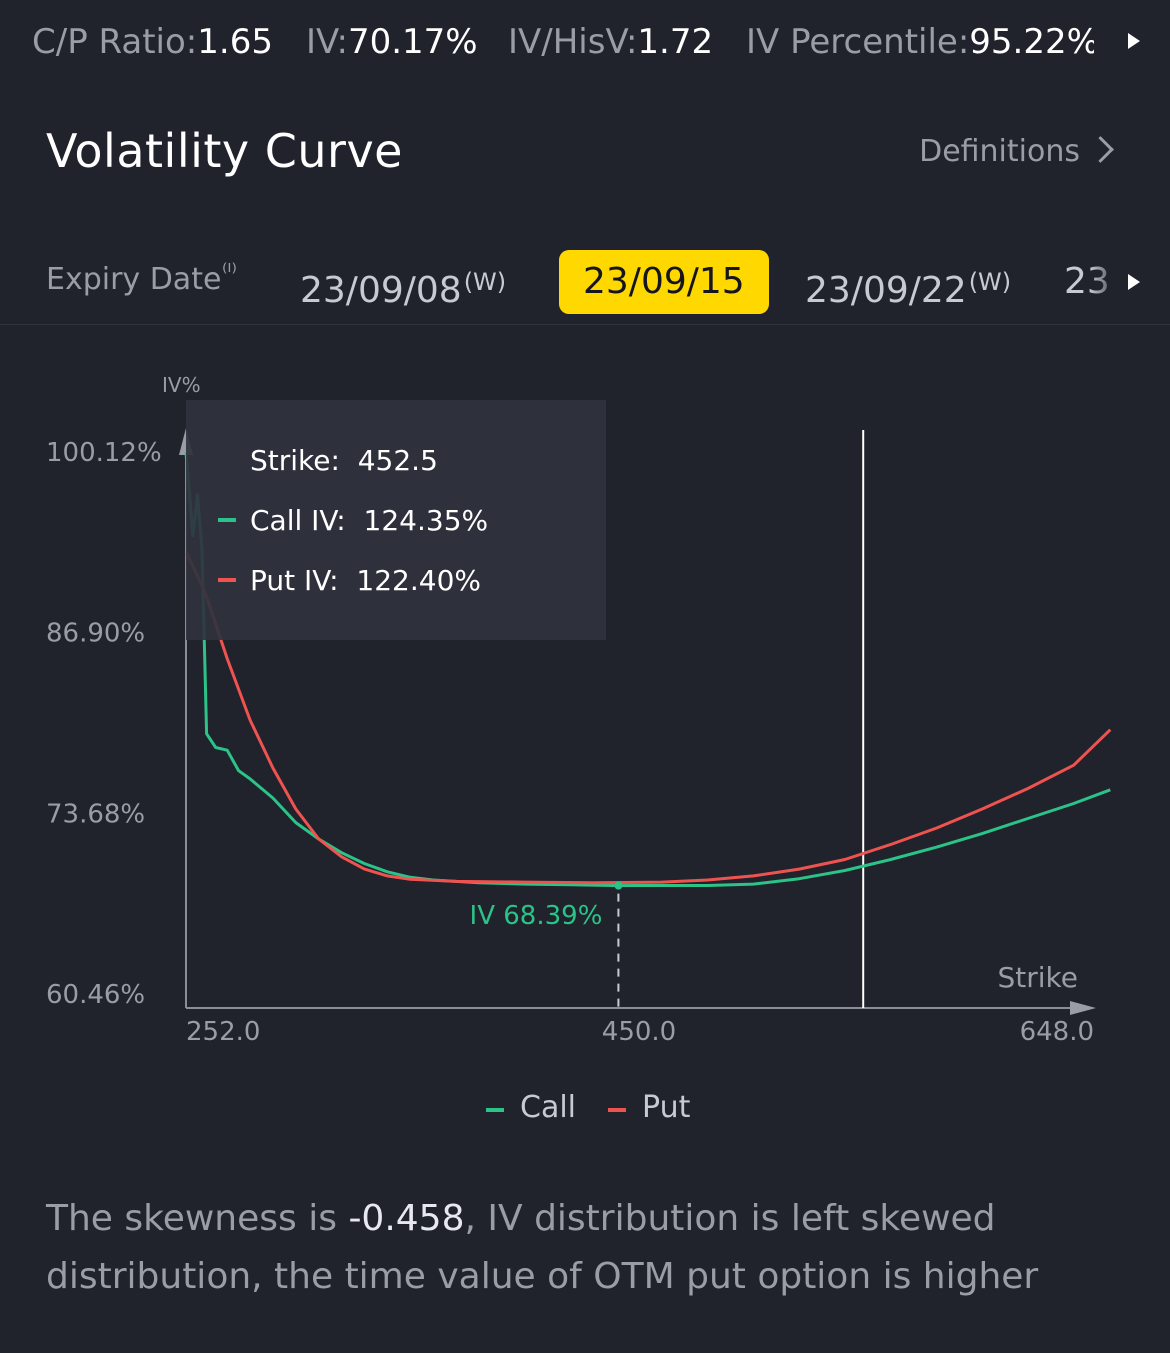 The height and width of the screenshot is (1353, 1170). Describe the element at coordinates (1031, 42) in the screenshot. I see `iv-percentile-value: 95.22%` at that location.